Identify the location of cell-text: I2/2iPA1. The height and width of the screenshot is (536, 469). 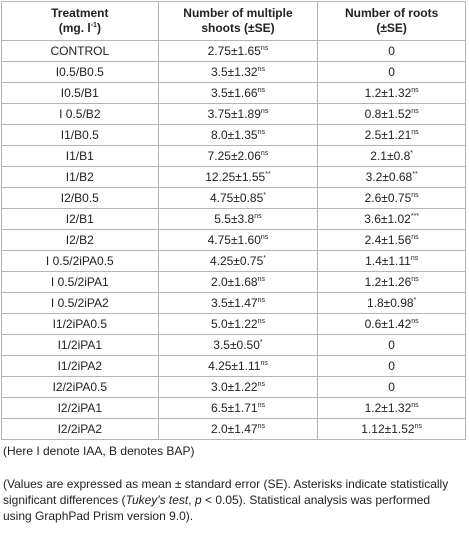
(80, 408).